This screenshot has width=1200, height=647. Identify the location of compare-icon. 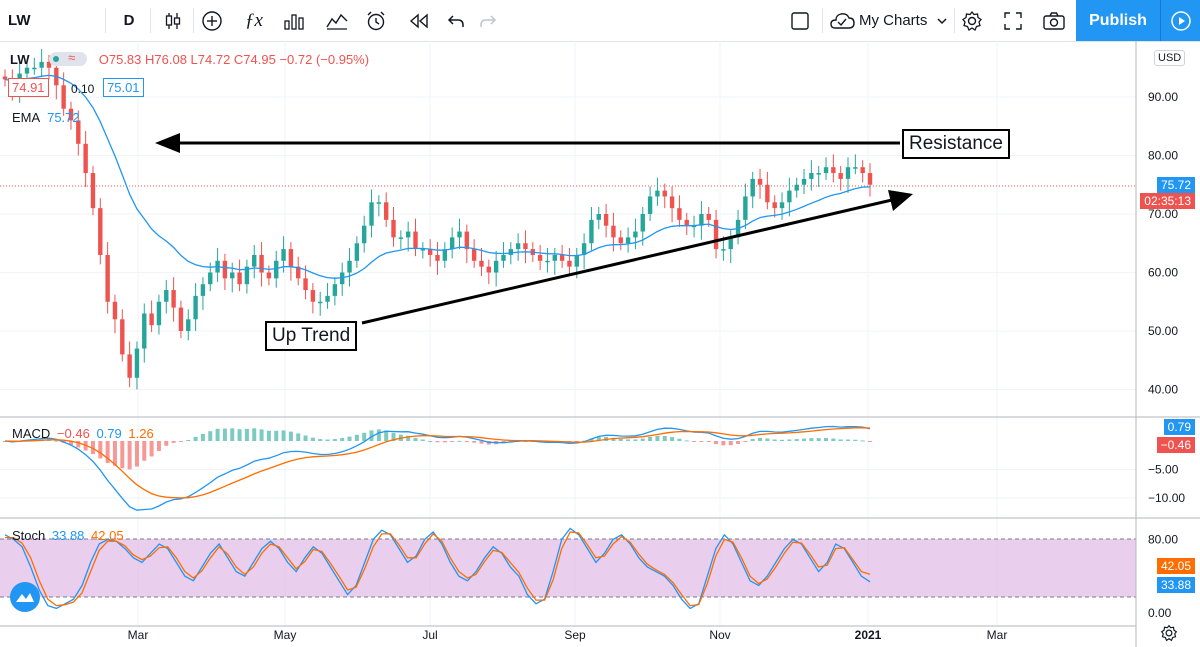
(337, 20).